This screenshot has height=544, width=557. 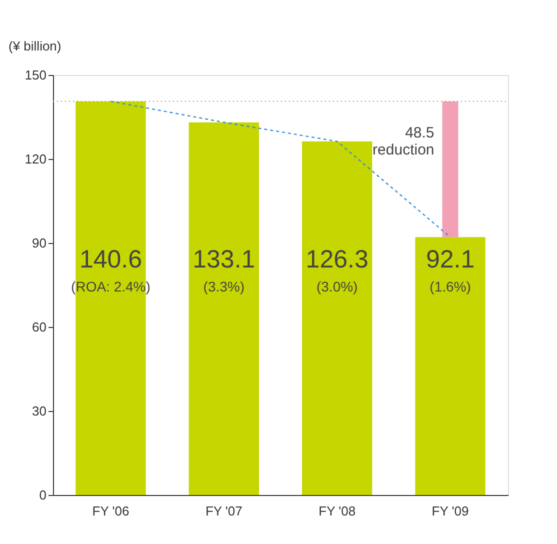 I want to click on y-tick-label: 30, so click(x=39, y=411).